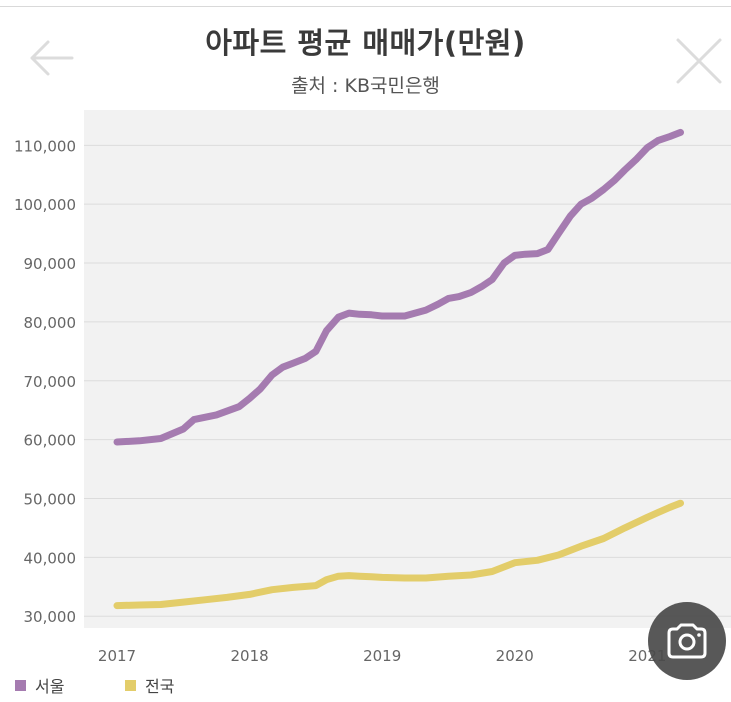 Image resolution: width=731 pixels, height=702 pixels. Describe the element at coordinates (160, 686) in the screenshot. I see `legend-label-national: 전국` at that location.